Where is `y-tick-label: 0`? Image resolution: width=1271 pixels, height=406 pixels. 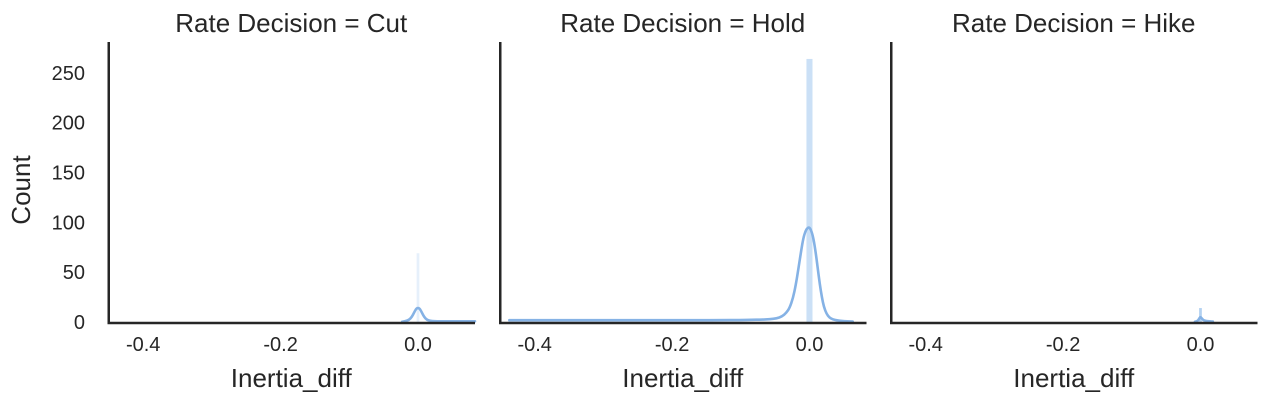
y-tick-label: 0 is located at coordinates (79, 323).